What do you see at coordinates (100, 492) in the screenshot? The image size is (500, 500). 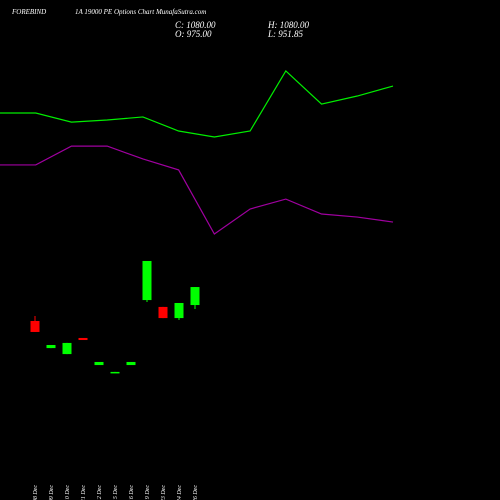 I see `x-tick-label: 12 Dec` at bounding box center [100, 492].